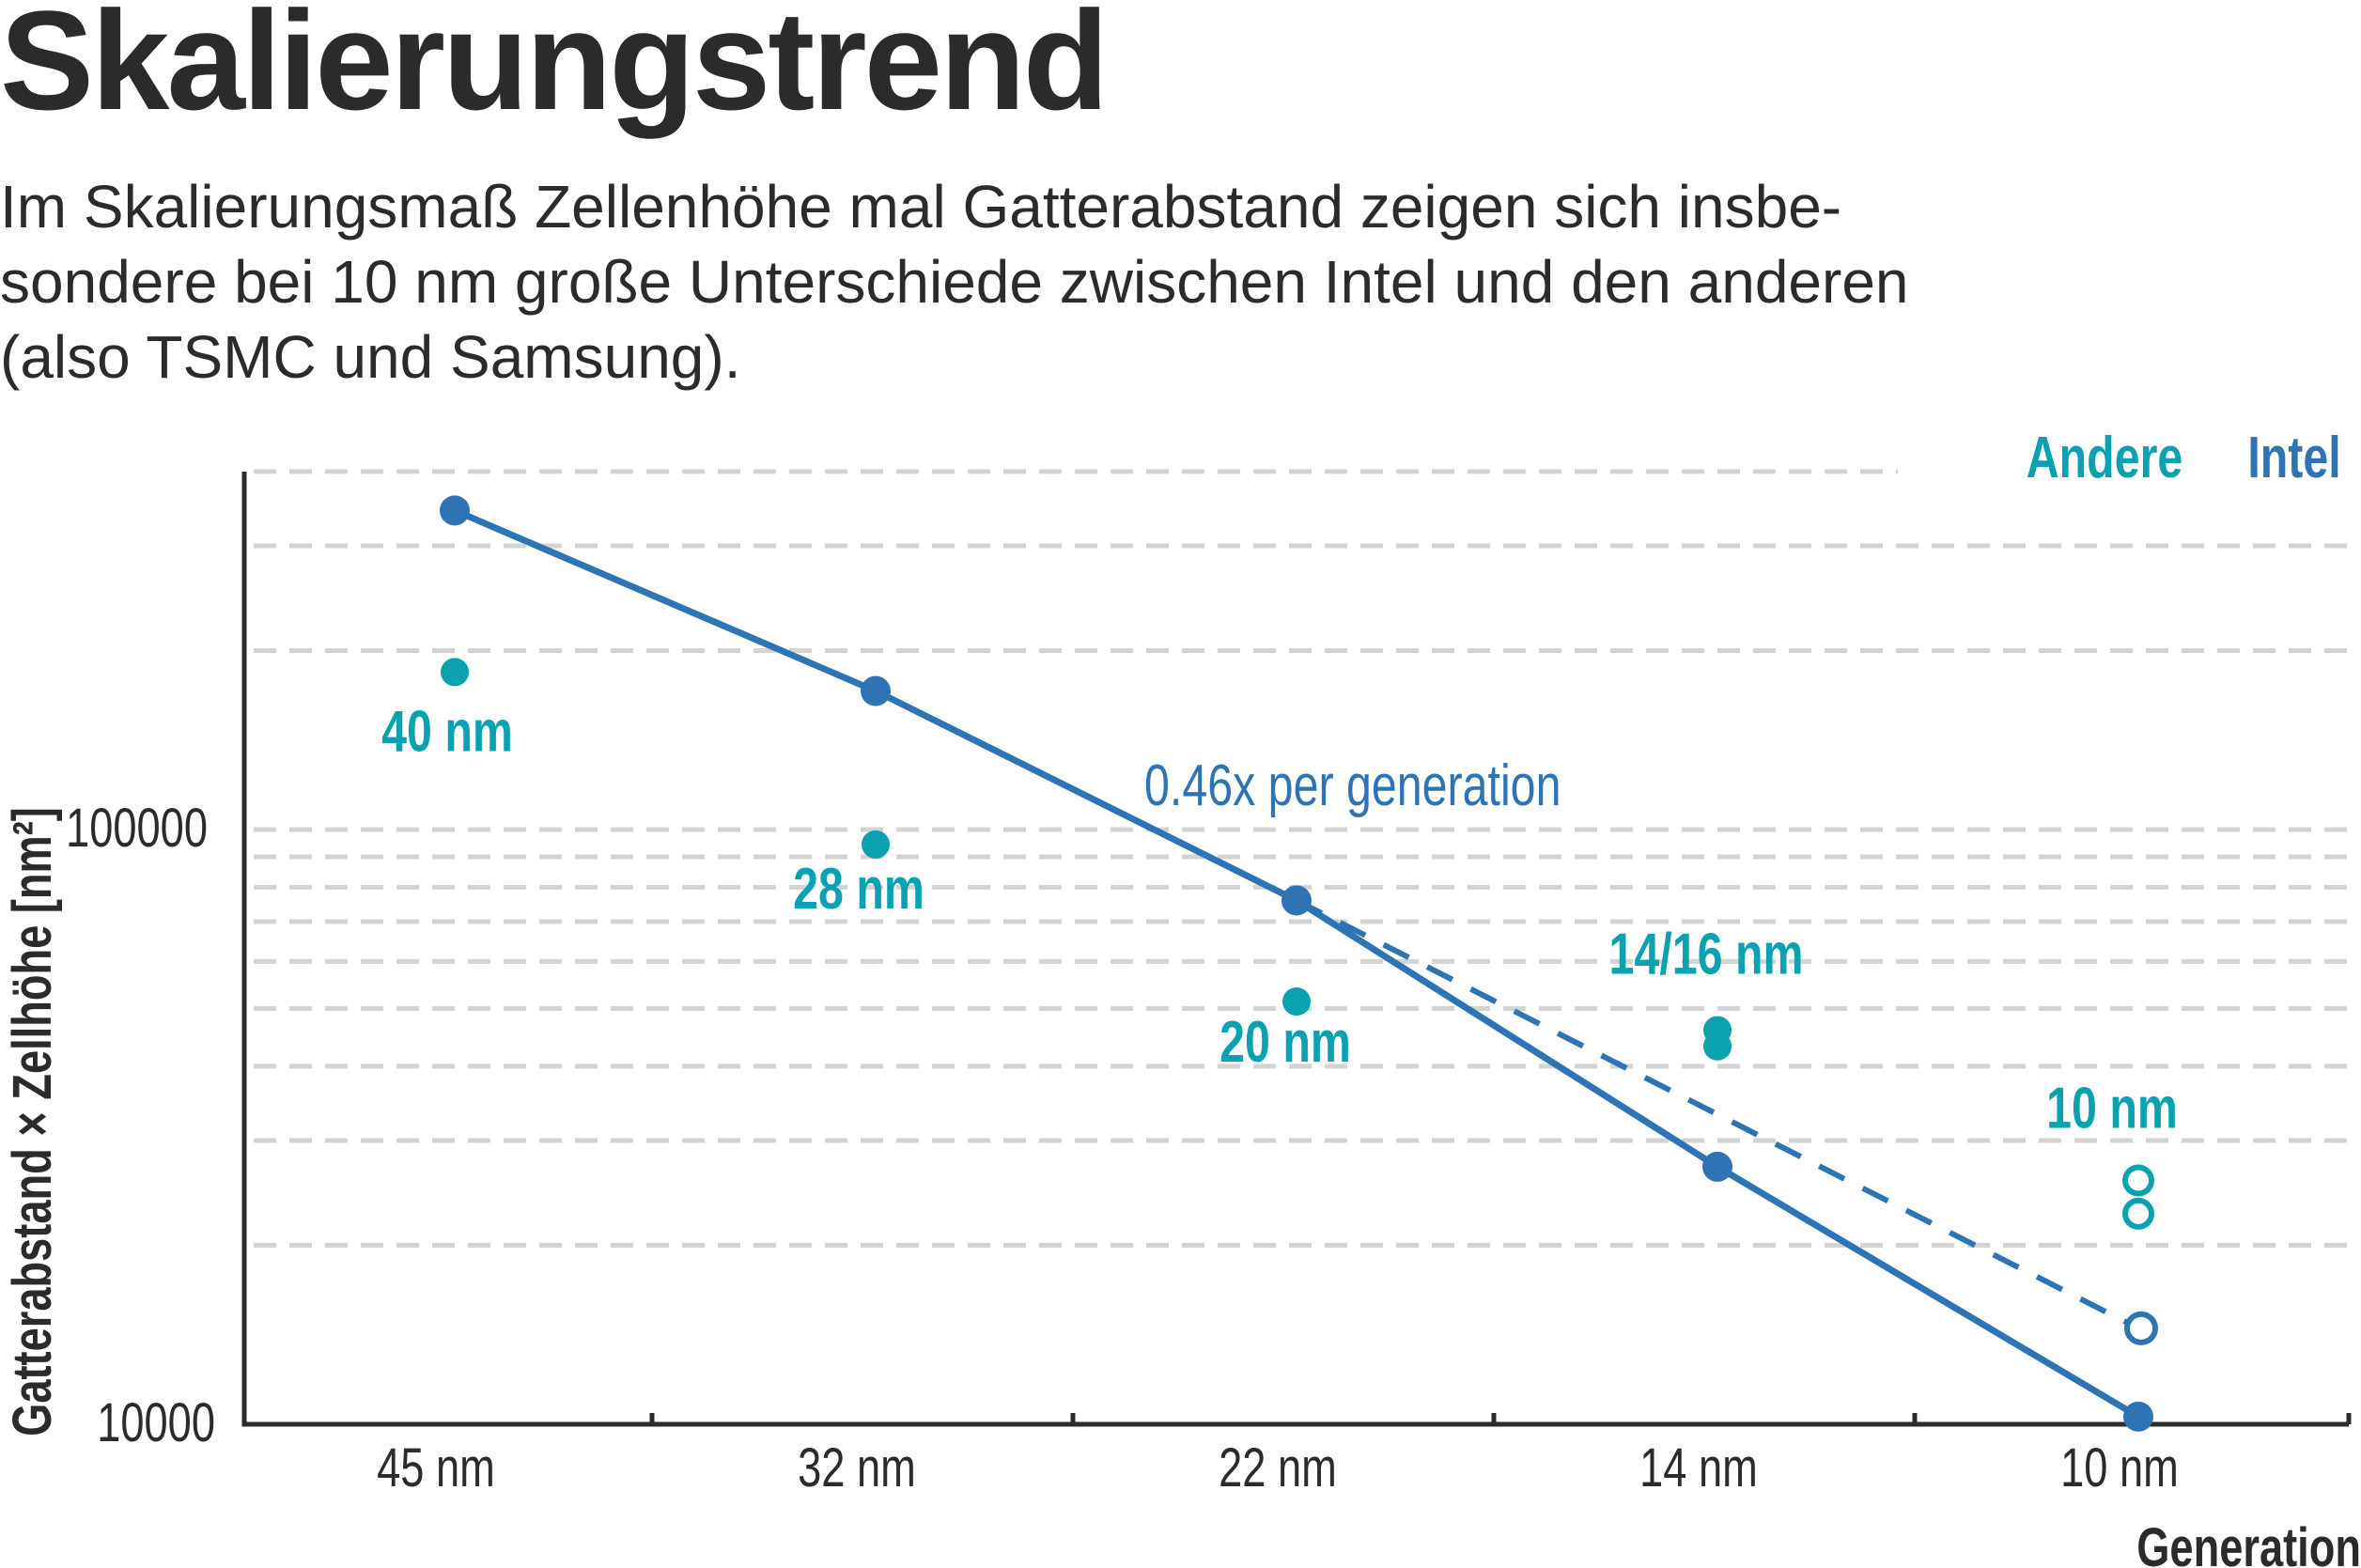 The width and height of the screenshot is (2361, 1568). Describe the element at coordinates (370, 357) in the screenshot. I see `subtitle-line: (also TSMC und Samsung).` at that location.